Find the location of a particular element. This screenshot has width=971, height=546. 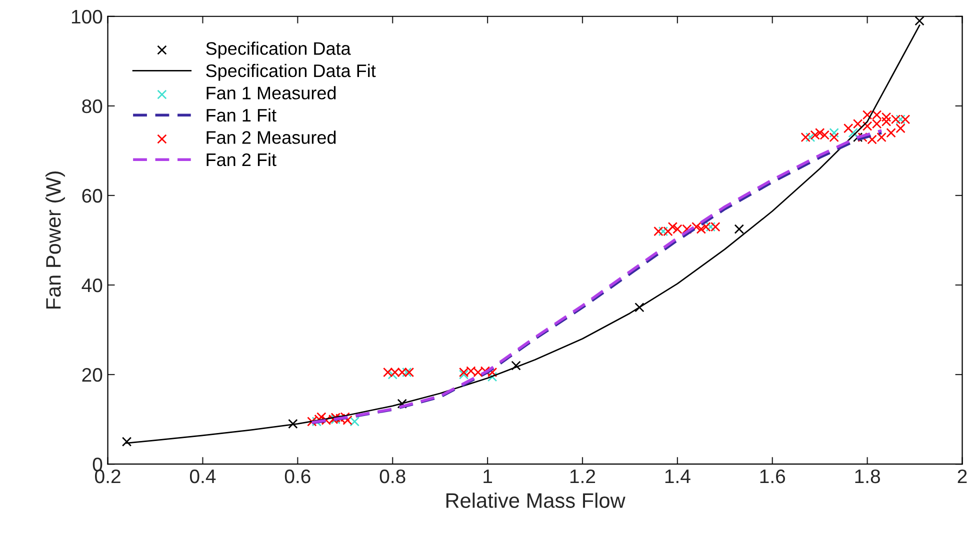

x-axis-title: Relative Mass Flow is located at coordinates (536, 500).